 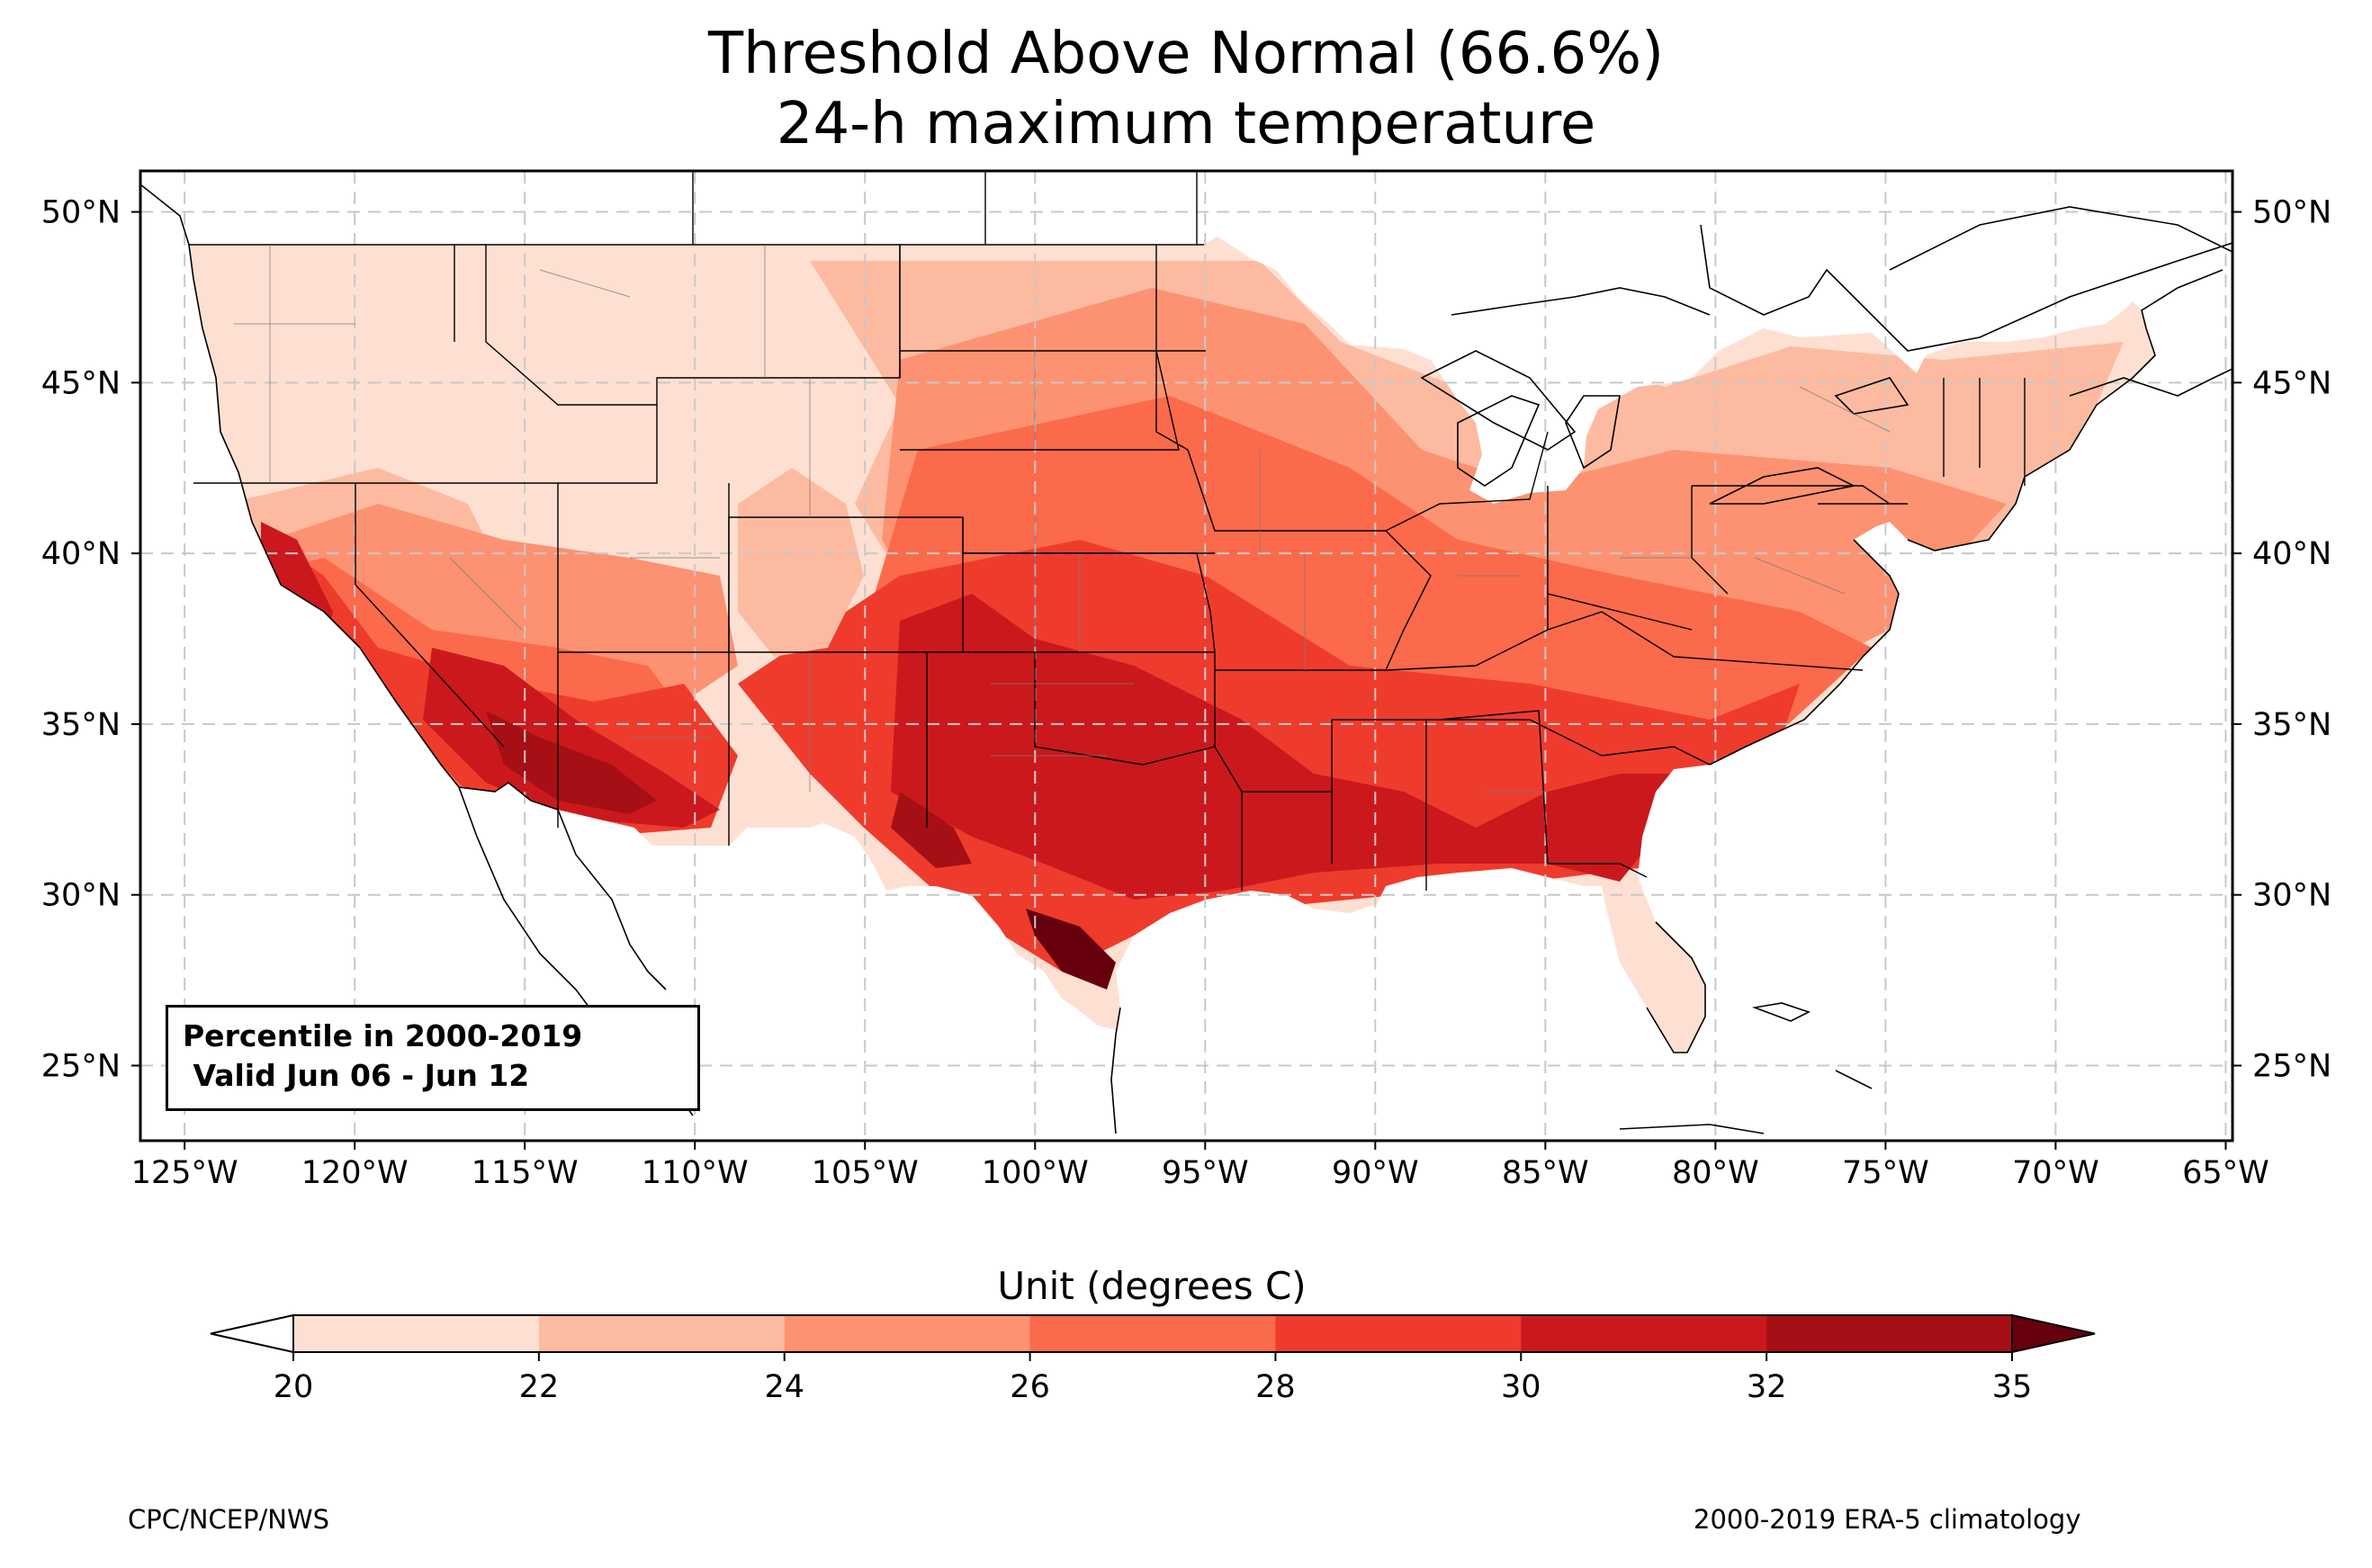 What do you see at coordinates (2292, 896) in the screenshot?
I see `lat-tick-label-right: 30°N` at bounding box center [2292, 896].